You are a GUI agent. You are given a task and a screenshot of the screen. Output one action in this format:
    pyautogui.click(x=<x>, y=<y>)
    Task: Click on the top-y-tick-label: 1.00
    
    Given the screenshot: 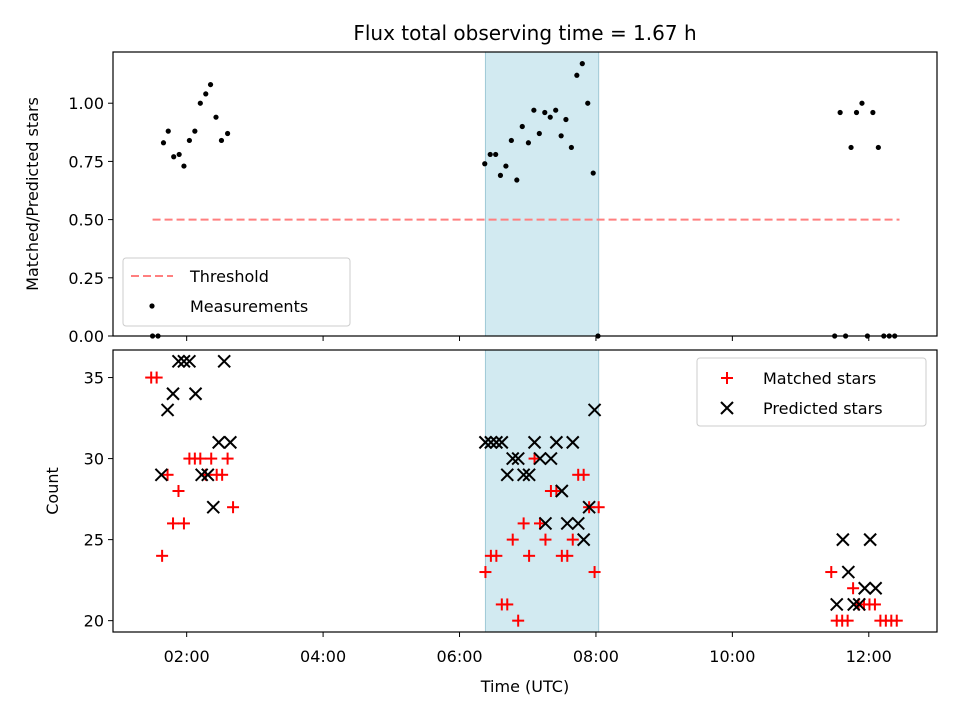 What is the action you would take?
    pyautogui.click(x=86, y=103)
    